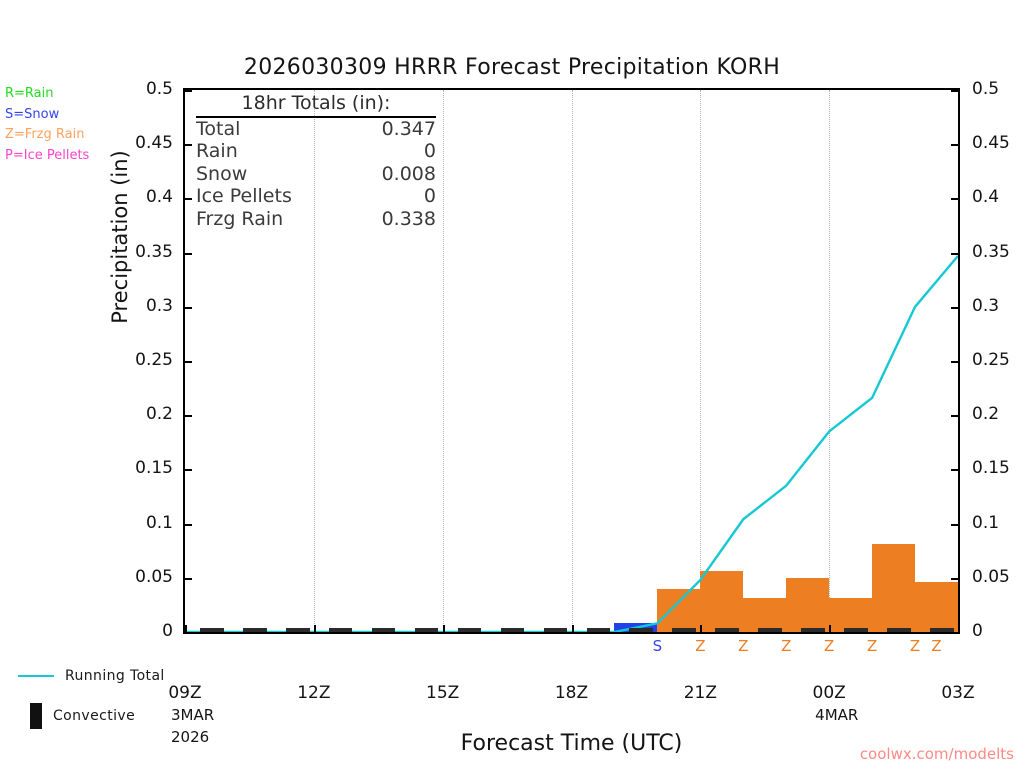 Image resolution: width=1024 pixels, height=768 pixels. I want to click on totals-value-snow: 0.008, so click(408, 173).